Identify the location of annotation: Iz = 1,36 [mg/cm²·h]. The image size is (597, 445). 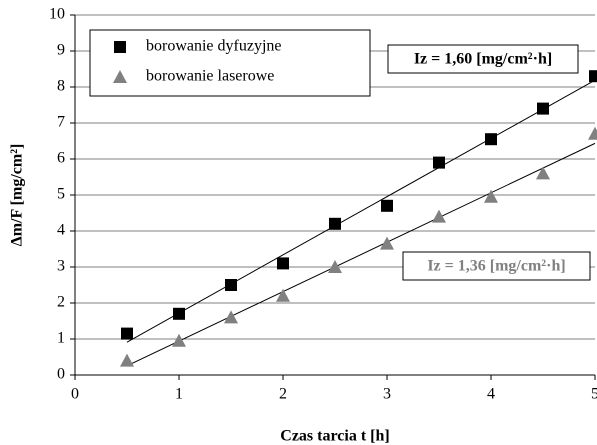
(496, 266).